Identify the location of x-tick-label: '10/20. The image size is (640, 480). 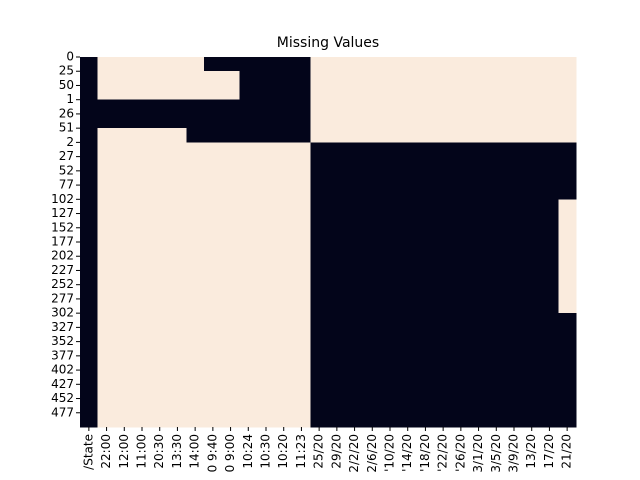
(390, 453).